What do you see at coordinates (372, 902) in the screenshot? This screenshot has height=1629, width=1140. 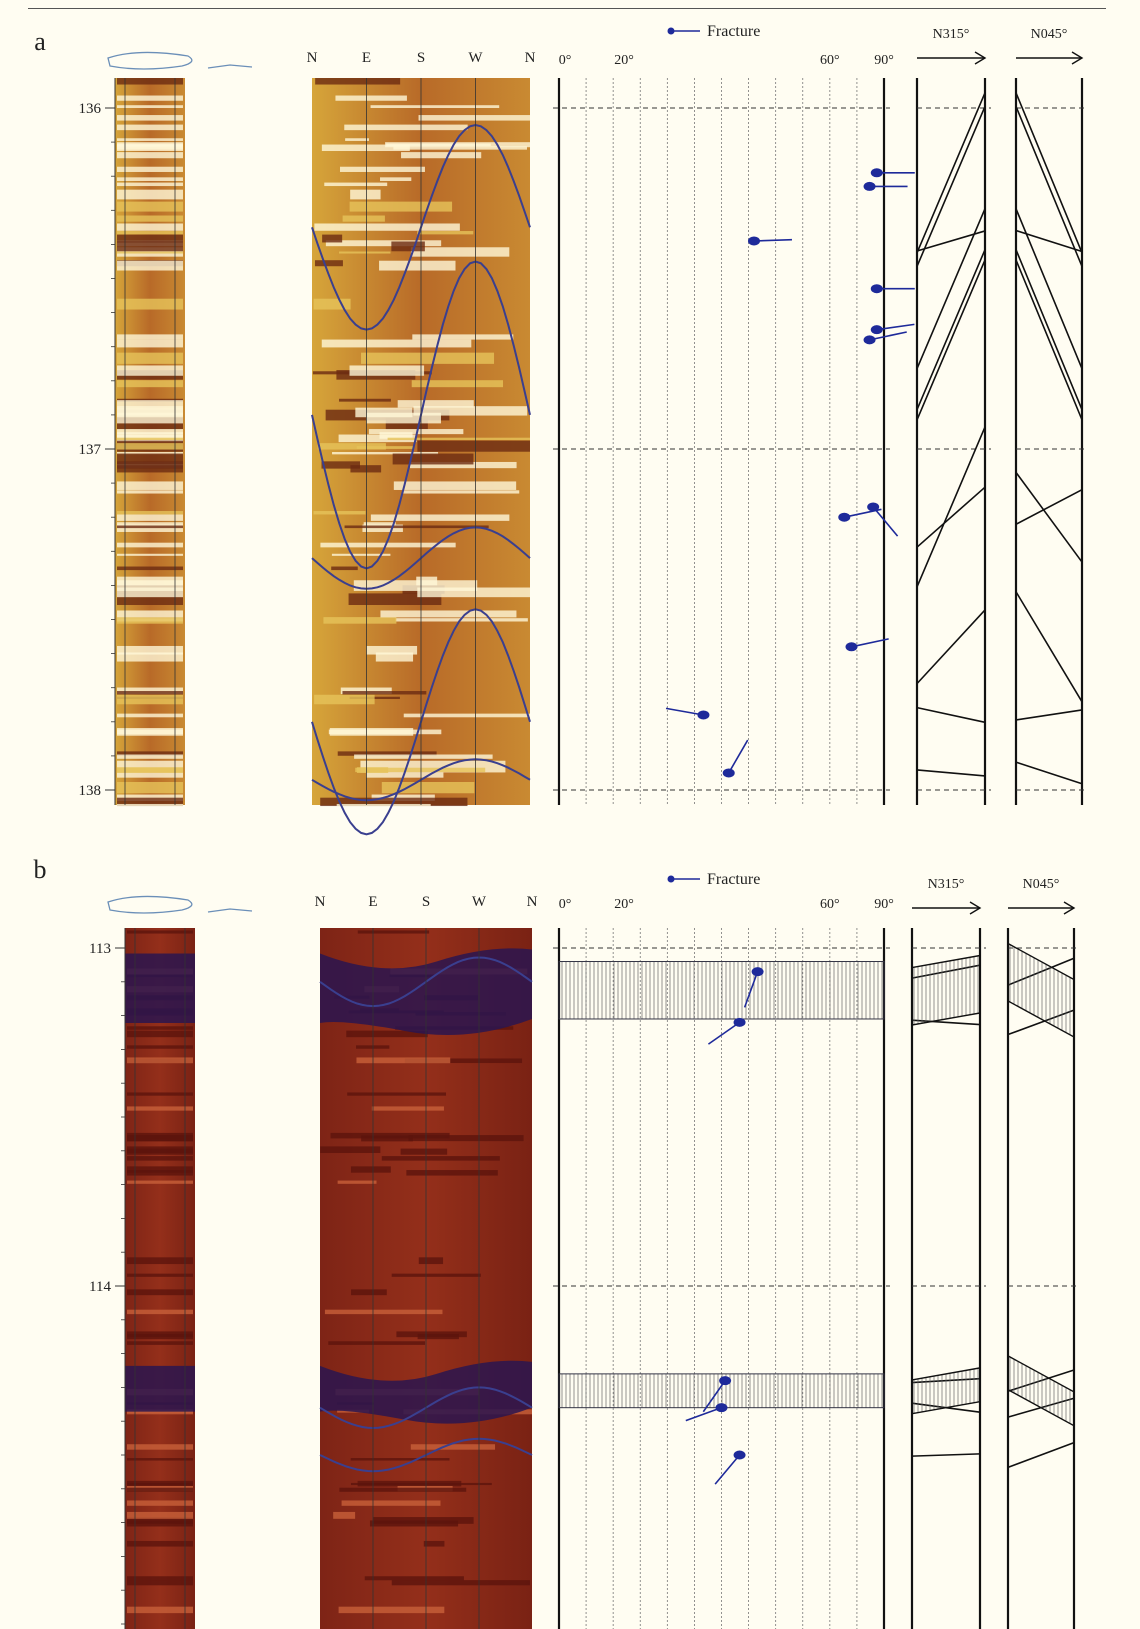 I see `compass-label: E` at bounding box center [372, 902].